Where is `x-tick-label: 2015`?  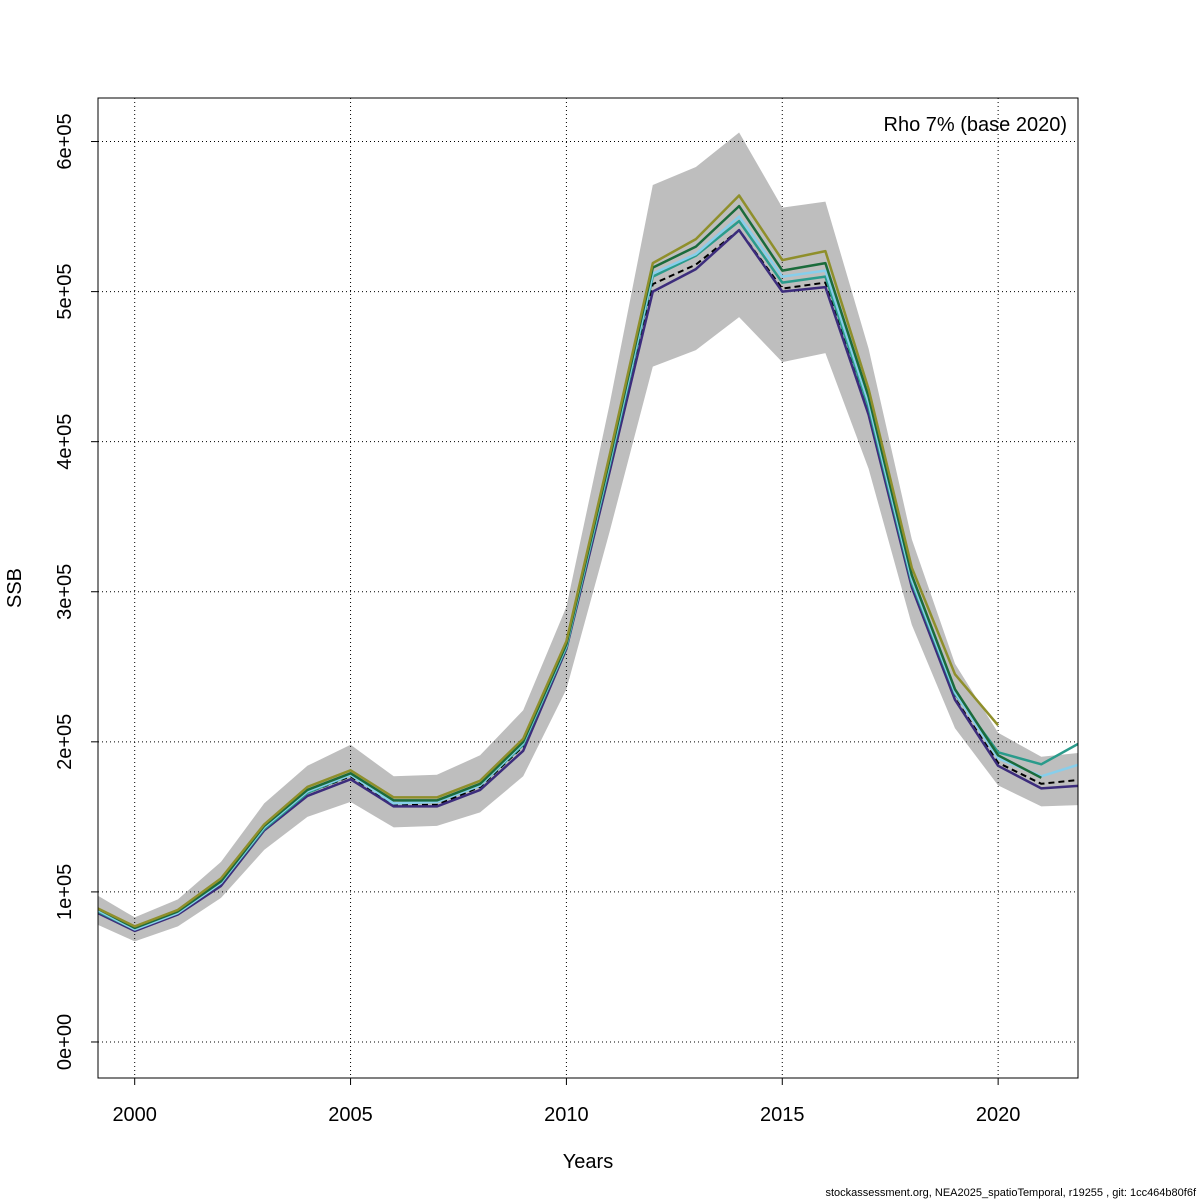 x-tick-label: 2015 is located at coordinates (782, 1115).